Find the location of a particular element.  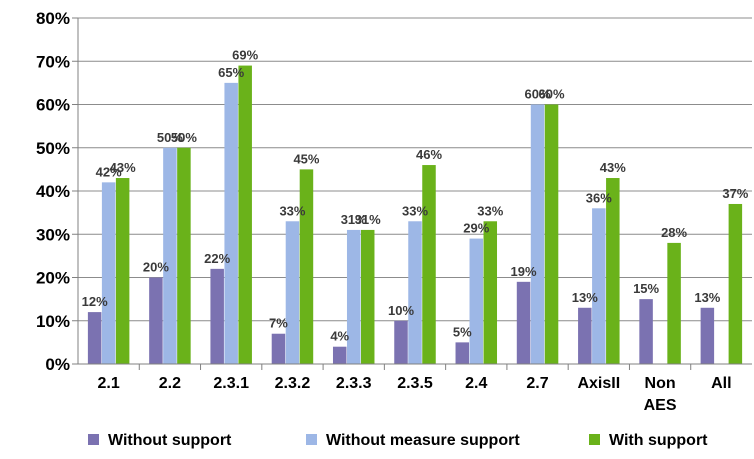

data-label: 45% is located at coordinates (306, 158).